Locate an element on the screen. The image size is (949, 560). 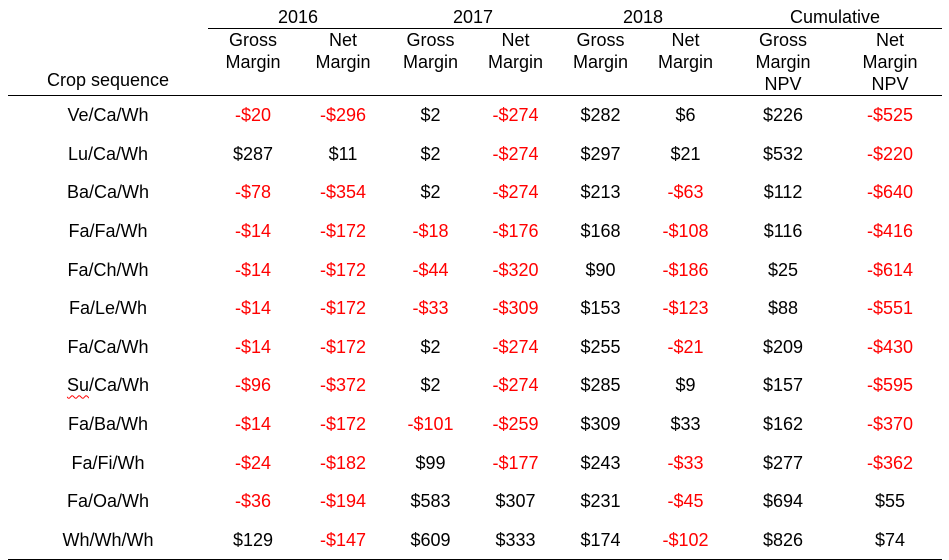
year-header-row: 2016 2017 2018 Cumulative is located at coordinates (475, 16).